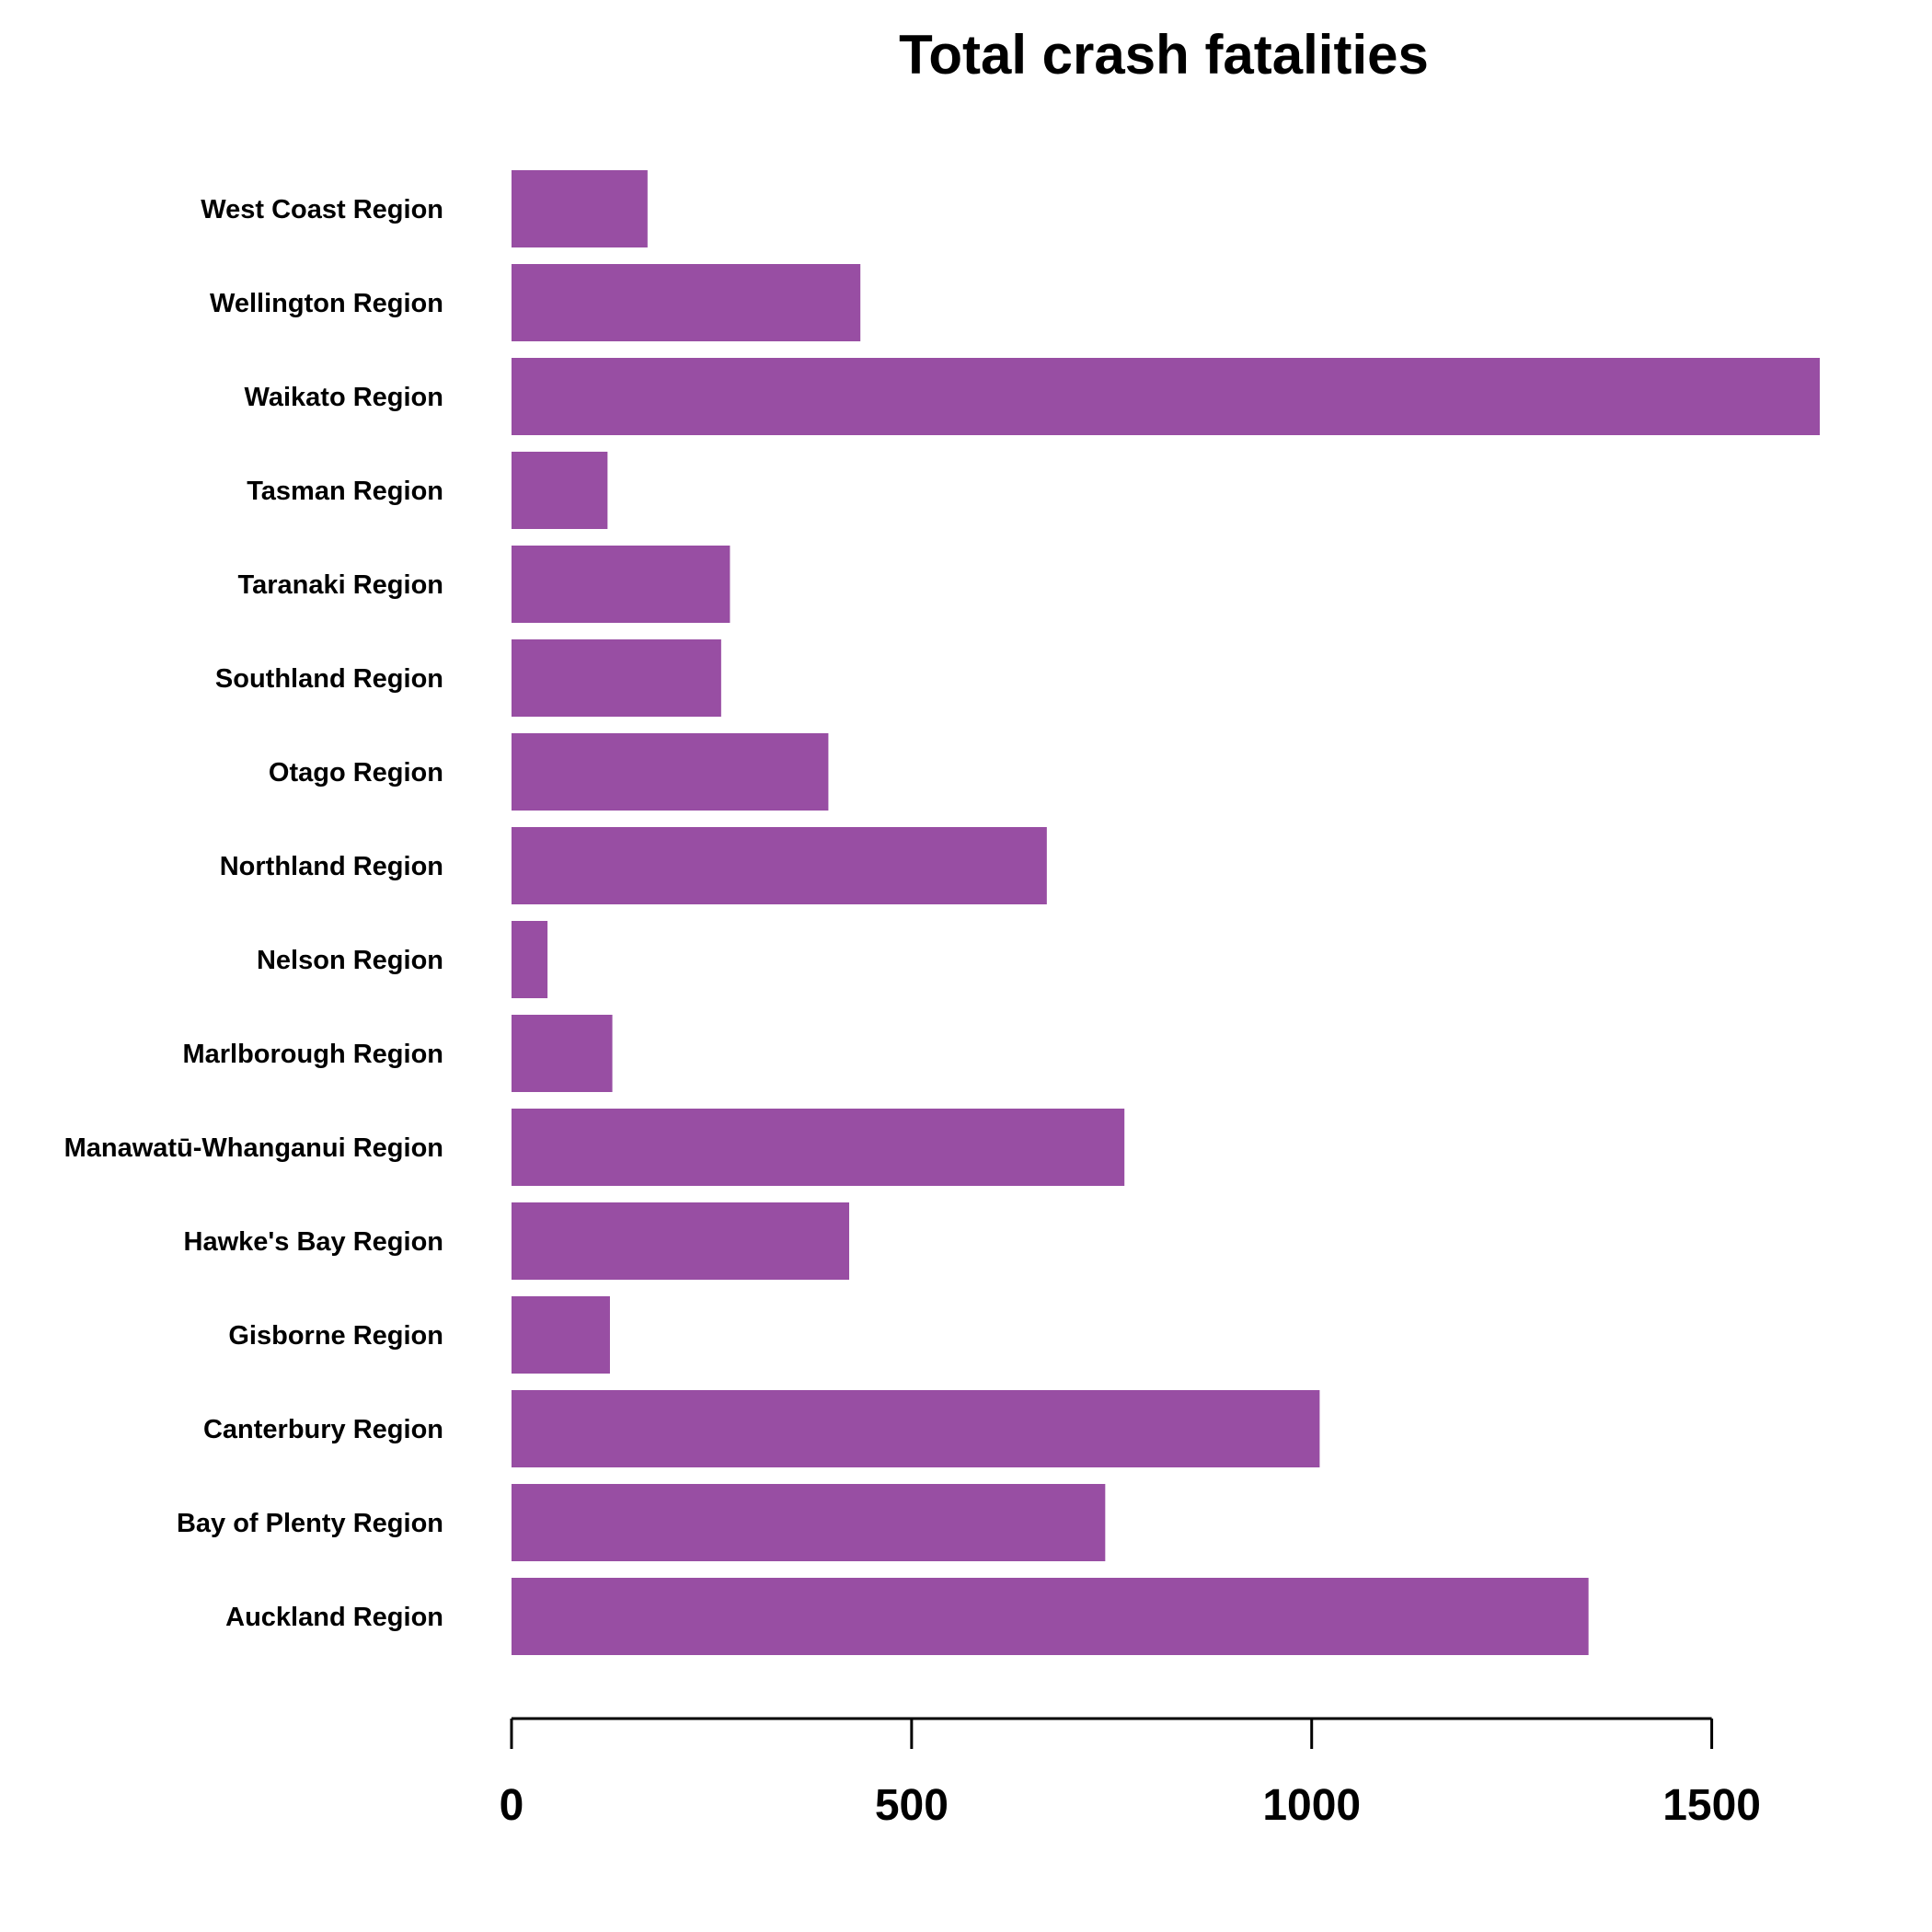 The height and width of the screenshot is (1932, 1932). What do you see at coordinates (912, 1805) in the screenshot?
I see `x-tick-label: 500` at bounding box center [912, 1805].